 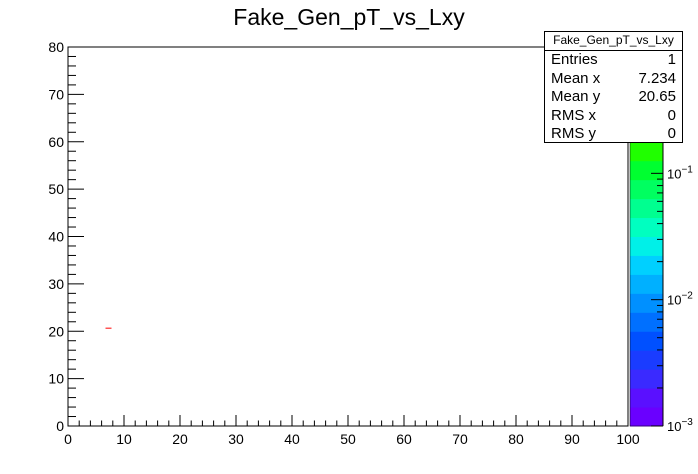 What do you see at coordinates (573, 115) in the screenshot?
I see `stats-label: RMS x` at bounding box center [573, 115].